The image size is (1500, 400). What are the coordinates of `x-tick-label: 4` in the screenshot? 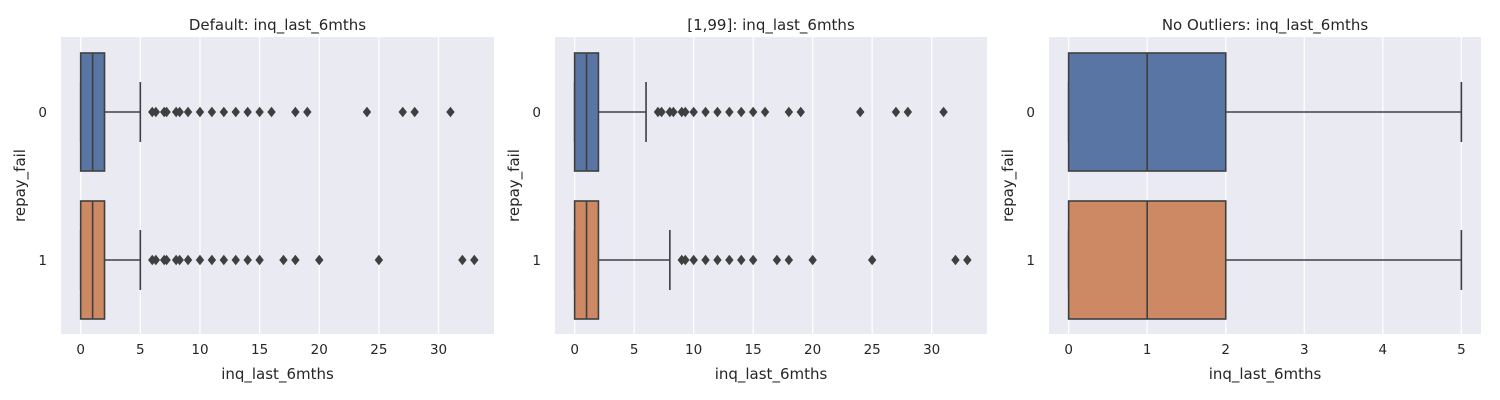 It's located at (1383, 350).